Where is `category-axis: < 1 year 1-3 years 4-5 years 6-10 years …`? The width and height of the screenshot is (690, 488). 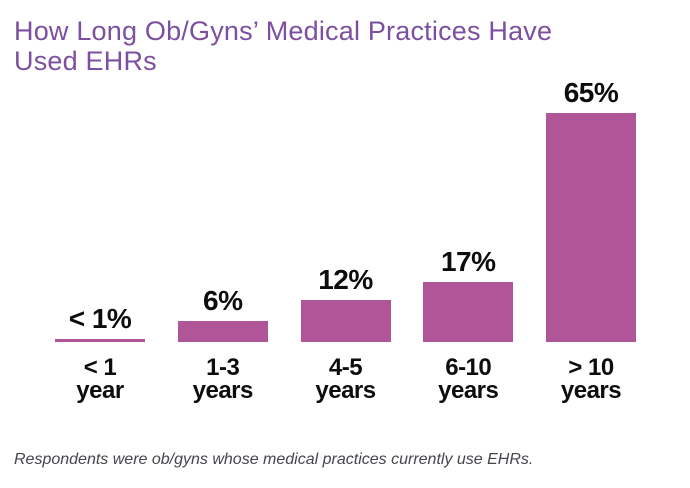
category-axis: < 1 year 1-3 years 4-5 years 6-10 years … is located at coordinates (345, 379).